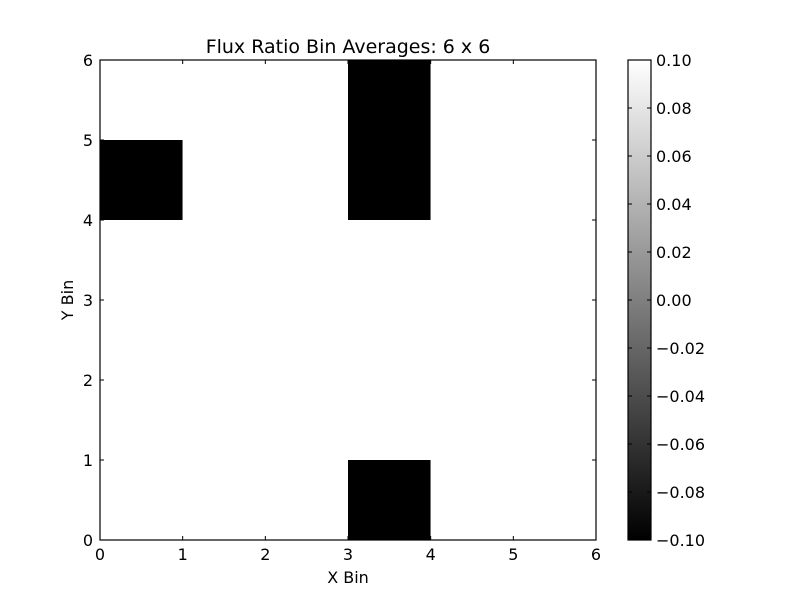  What do you see at coordinates (348, 47) in the screenshot?
I see `chart-title: Flux Ratio Bin Averages: 6 x 6` at bounding box center [348, 47].